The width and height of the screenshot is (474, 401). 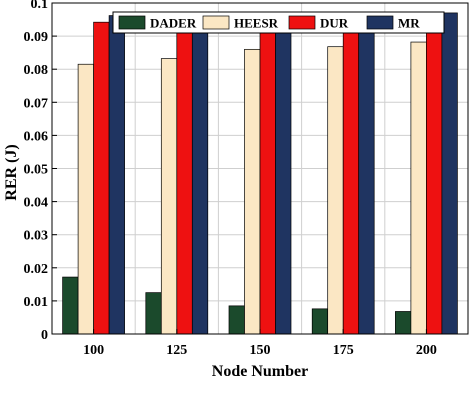 I want to click on y-axis: 0 0.01 0.02 0.03 0.04 0.05 0.06 0.07 0.08 0.09 0.1, so click(x=40, y=171).